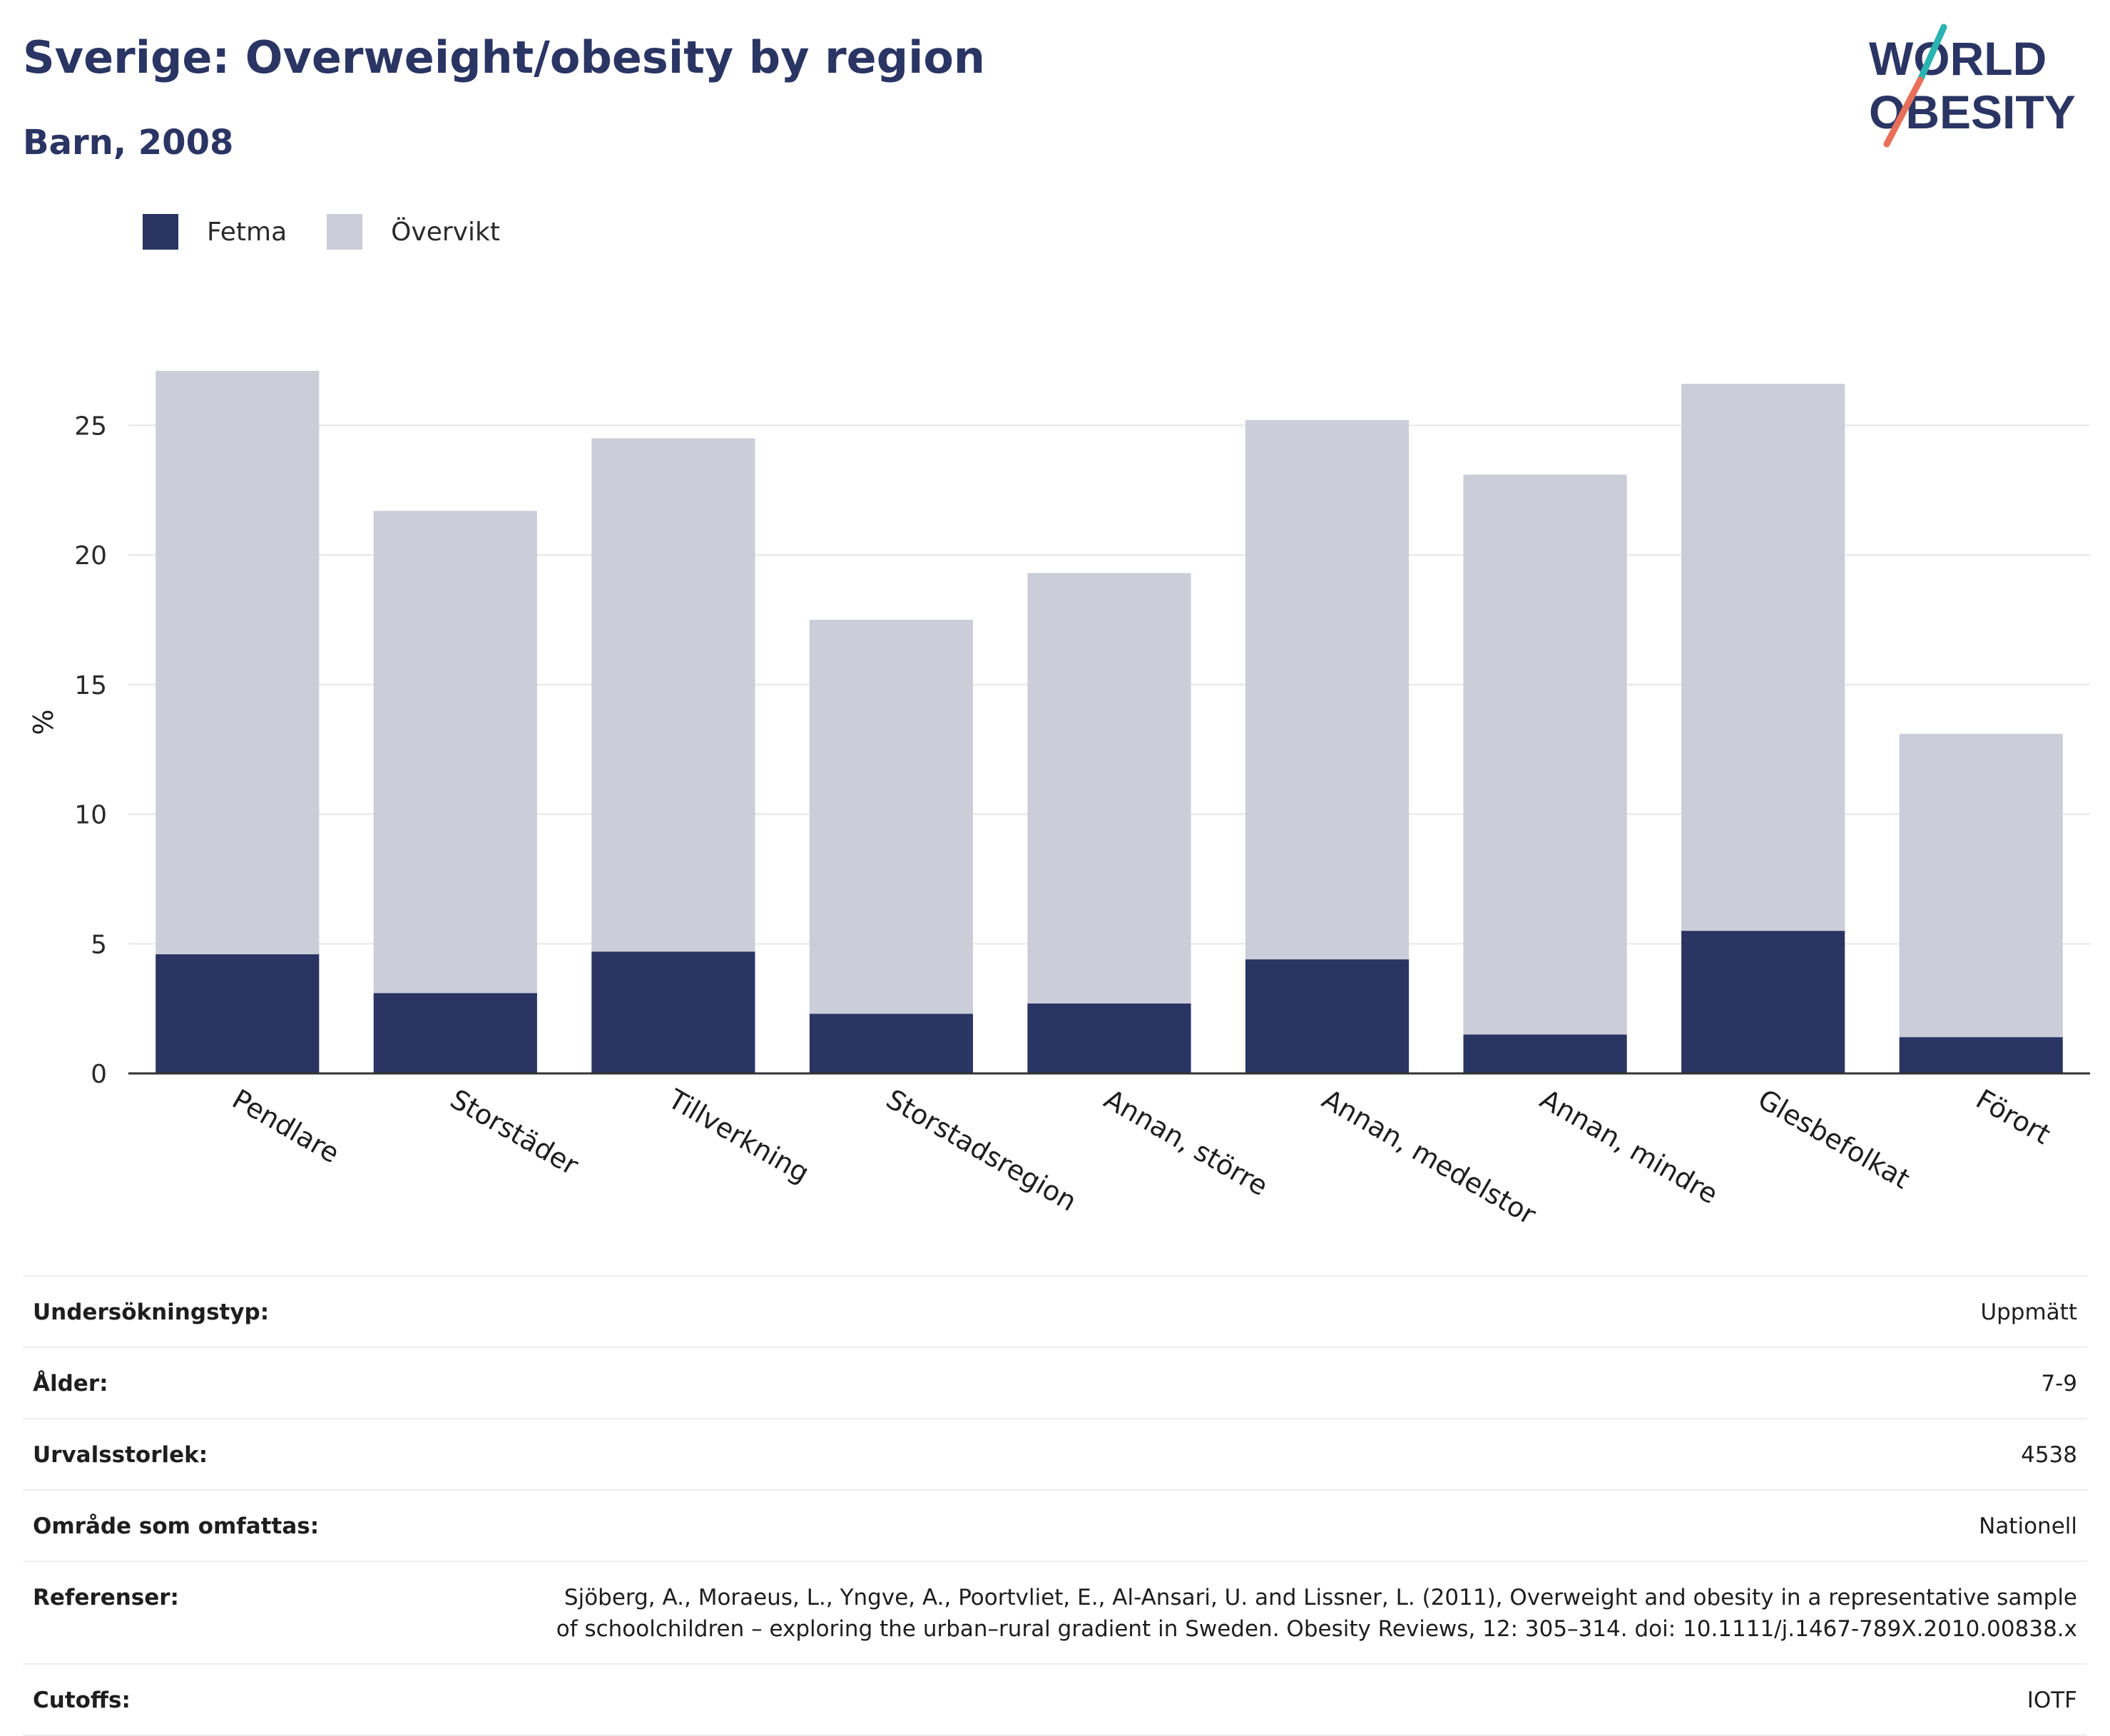  Describe the element at coordinates (2059, 1384) in the screenshot. I see `meta-value: 7-9` at that location.